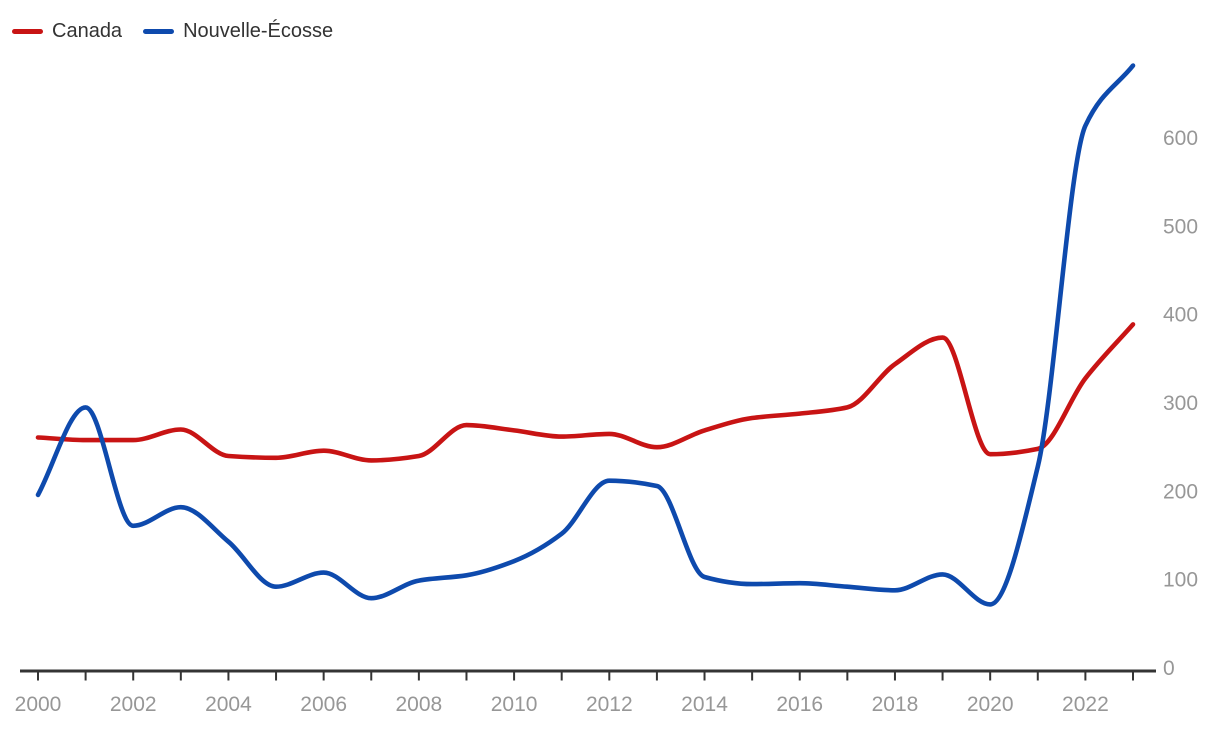 This screenshot has height=730, width=1220. What do you see at coordinates (514, 704) in the screenshot?
I see `x-tick-label: 2010` at bounding box center [514, 704].